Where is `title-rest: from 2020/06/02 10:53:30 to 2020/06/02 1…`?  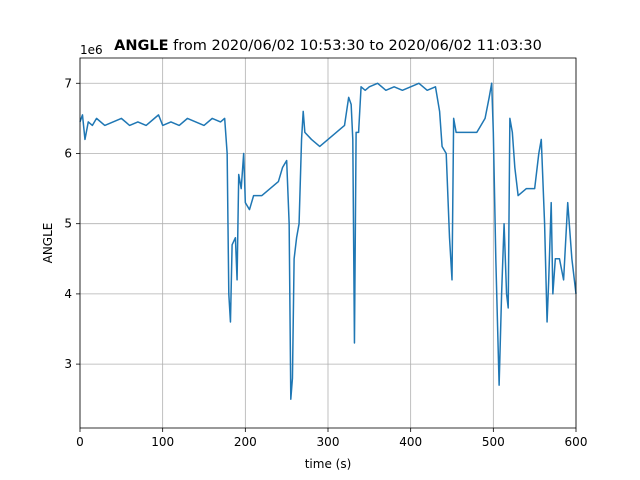
title-rest: from 2020/06/02 10:53:30 to 2020/06/02 1… is located at coordinates (355, 46).